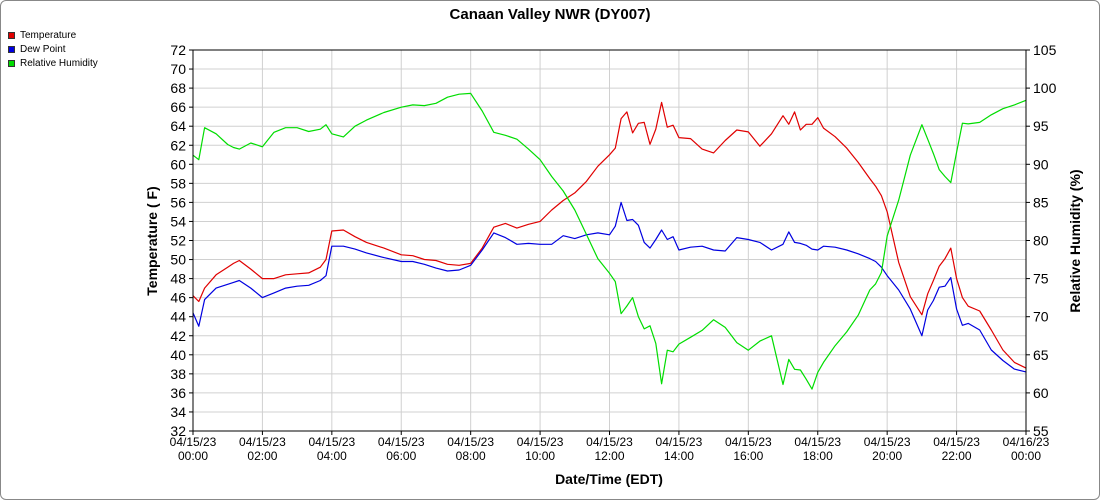 Image resolution: width=1100 pixels, height=500 pixels. Describe the element at coordinates (332, 456) in the screenshot. I see `x-tick-label-time: 04:00` at that location.